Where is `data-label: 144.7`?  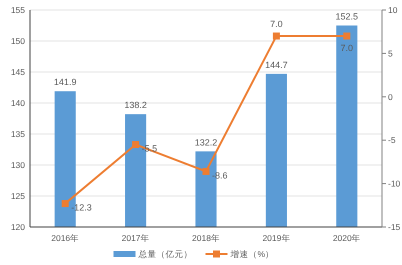
data-label: 144.7 is located at coordinates (276, 65).